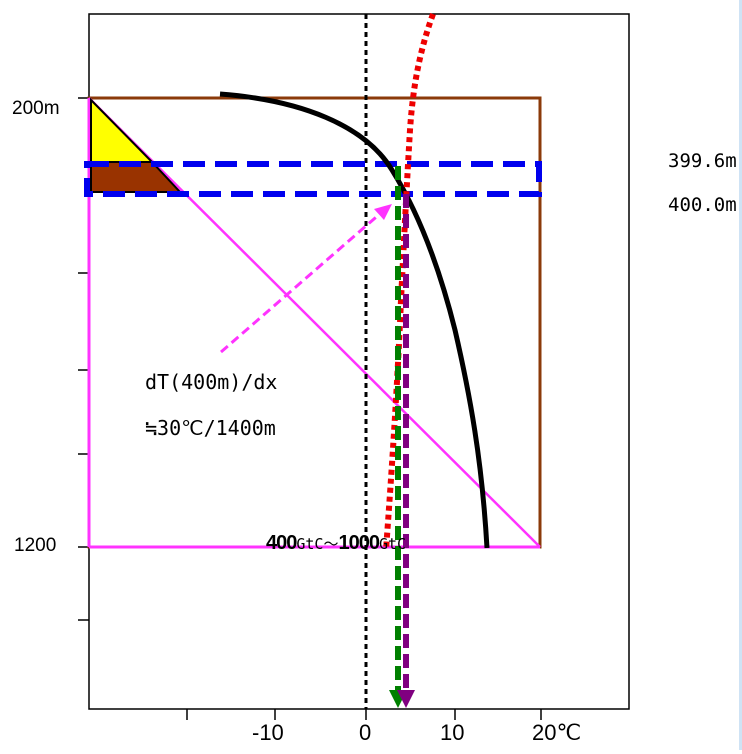 This screenshot has height=754, width=742. Describe the element at coordinates (211, 382) in the screenshot. I see `gradient-label: dT(400m)/dx` at that location.